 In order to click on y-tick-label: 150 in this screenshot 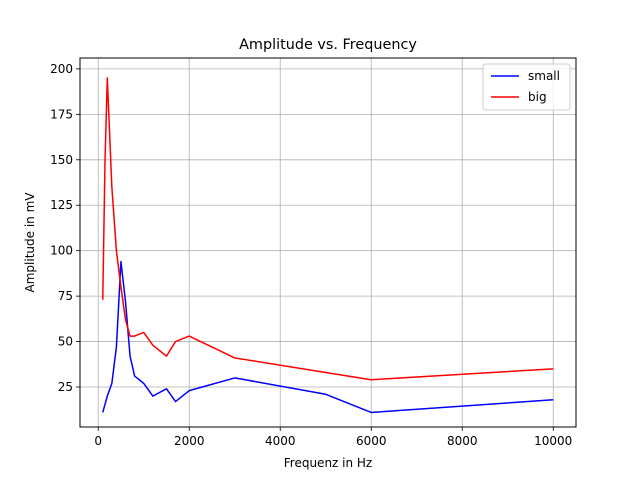, I will do `click(61, 160)`.